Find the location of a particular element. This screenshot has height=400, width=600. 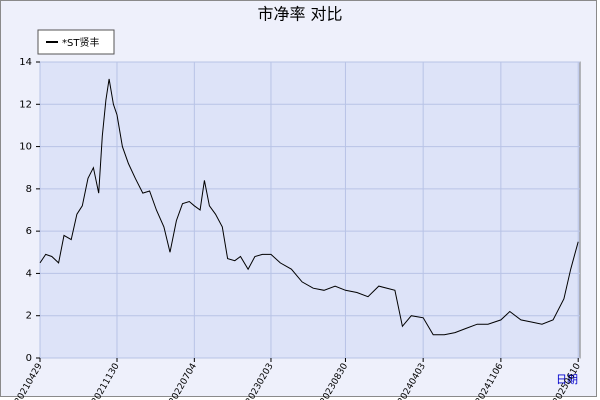

y-tick-label: 0 is located at coordinates (29, 358).